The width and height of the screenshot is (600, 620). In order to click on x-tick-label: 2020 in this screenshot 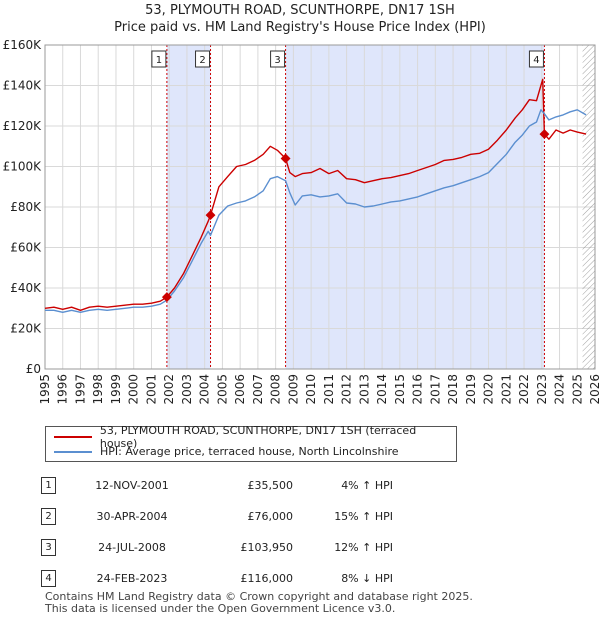, I will do `click(489, 389)`.